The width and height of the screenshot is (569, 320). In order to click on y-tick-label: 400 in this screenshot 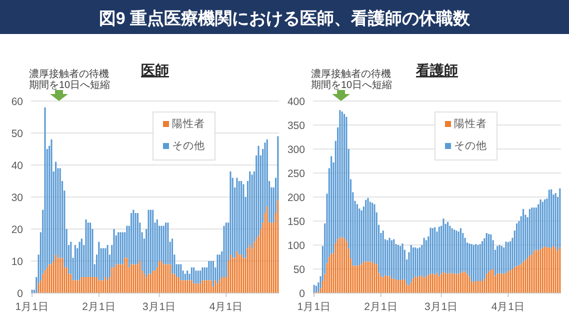, I will do `click(296, 102)`.